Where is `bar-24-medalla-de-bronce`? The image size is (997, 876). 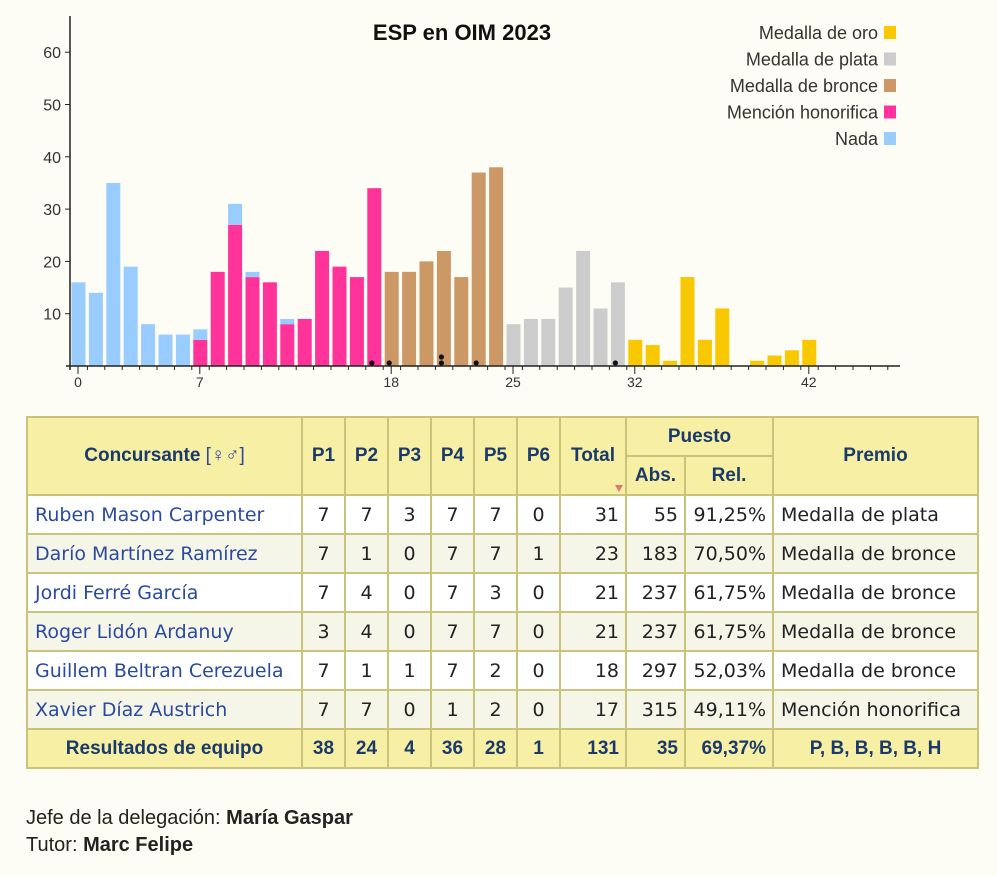 bar-24-medalla-de-bronce is located at coordinates (496, 266).